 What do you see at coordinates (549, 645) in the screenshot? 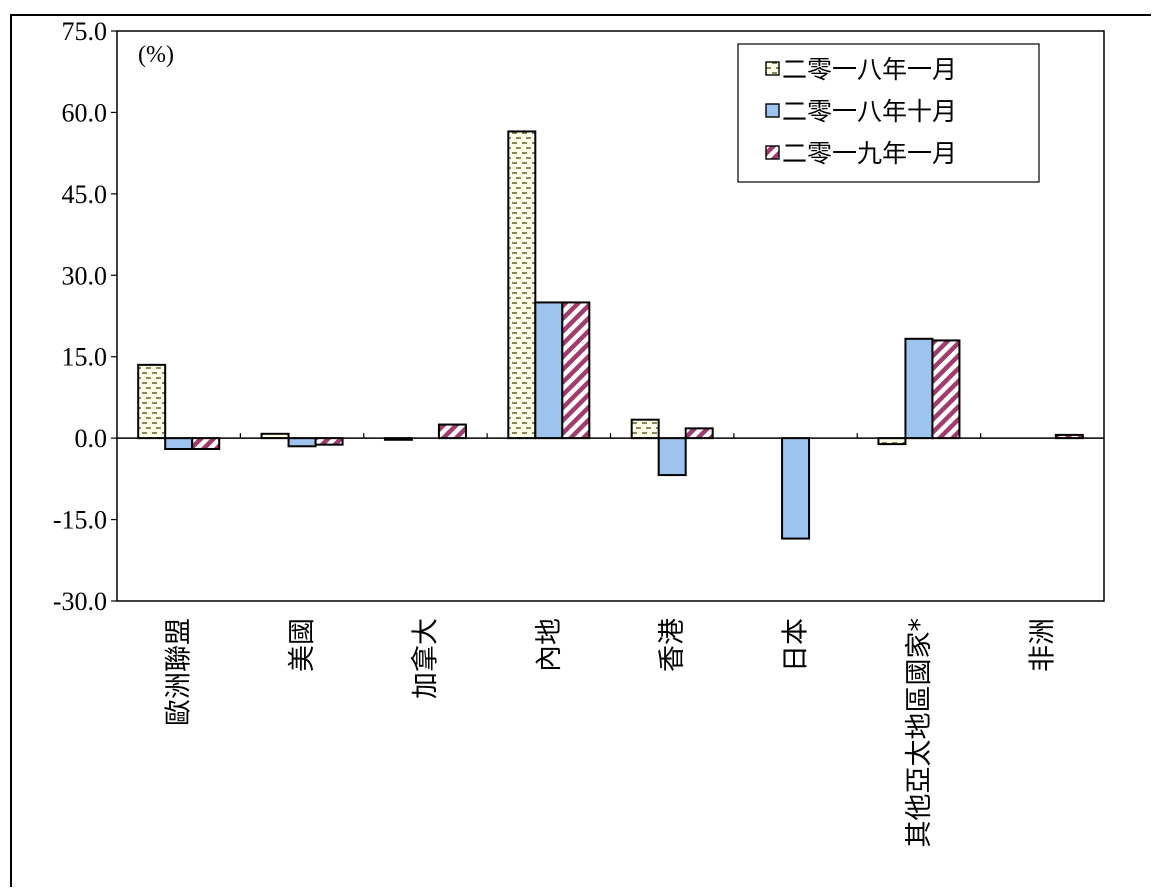
I see `category-label: 內地` at bounding box center [549, 645].